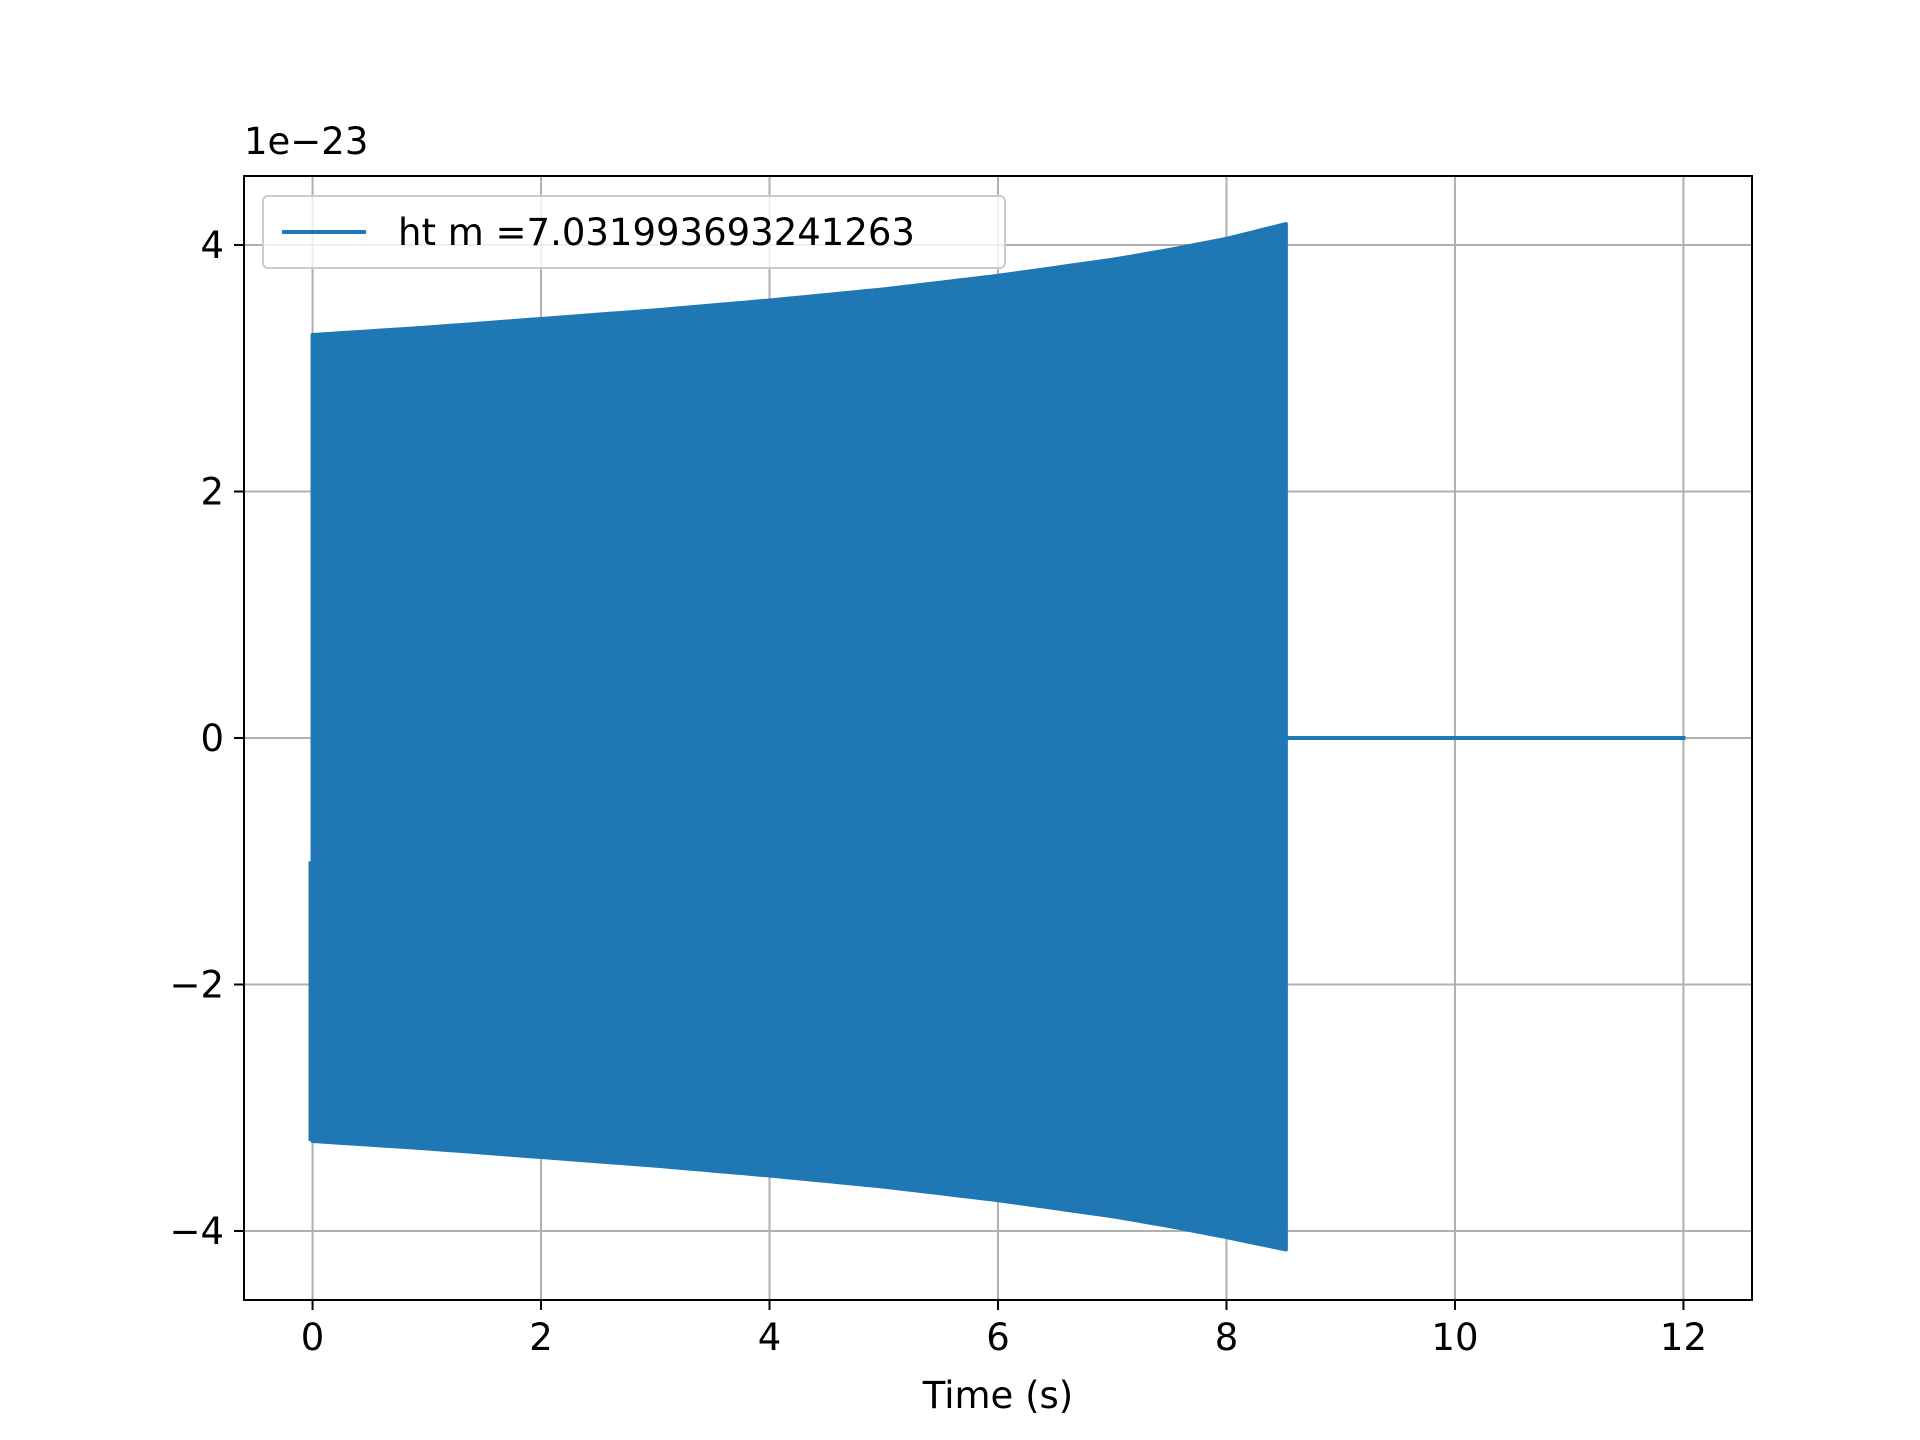  Describe the element at coordinates (212, 492) in the screenshot. I see `y-tick-label-3: 2` at that location.